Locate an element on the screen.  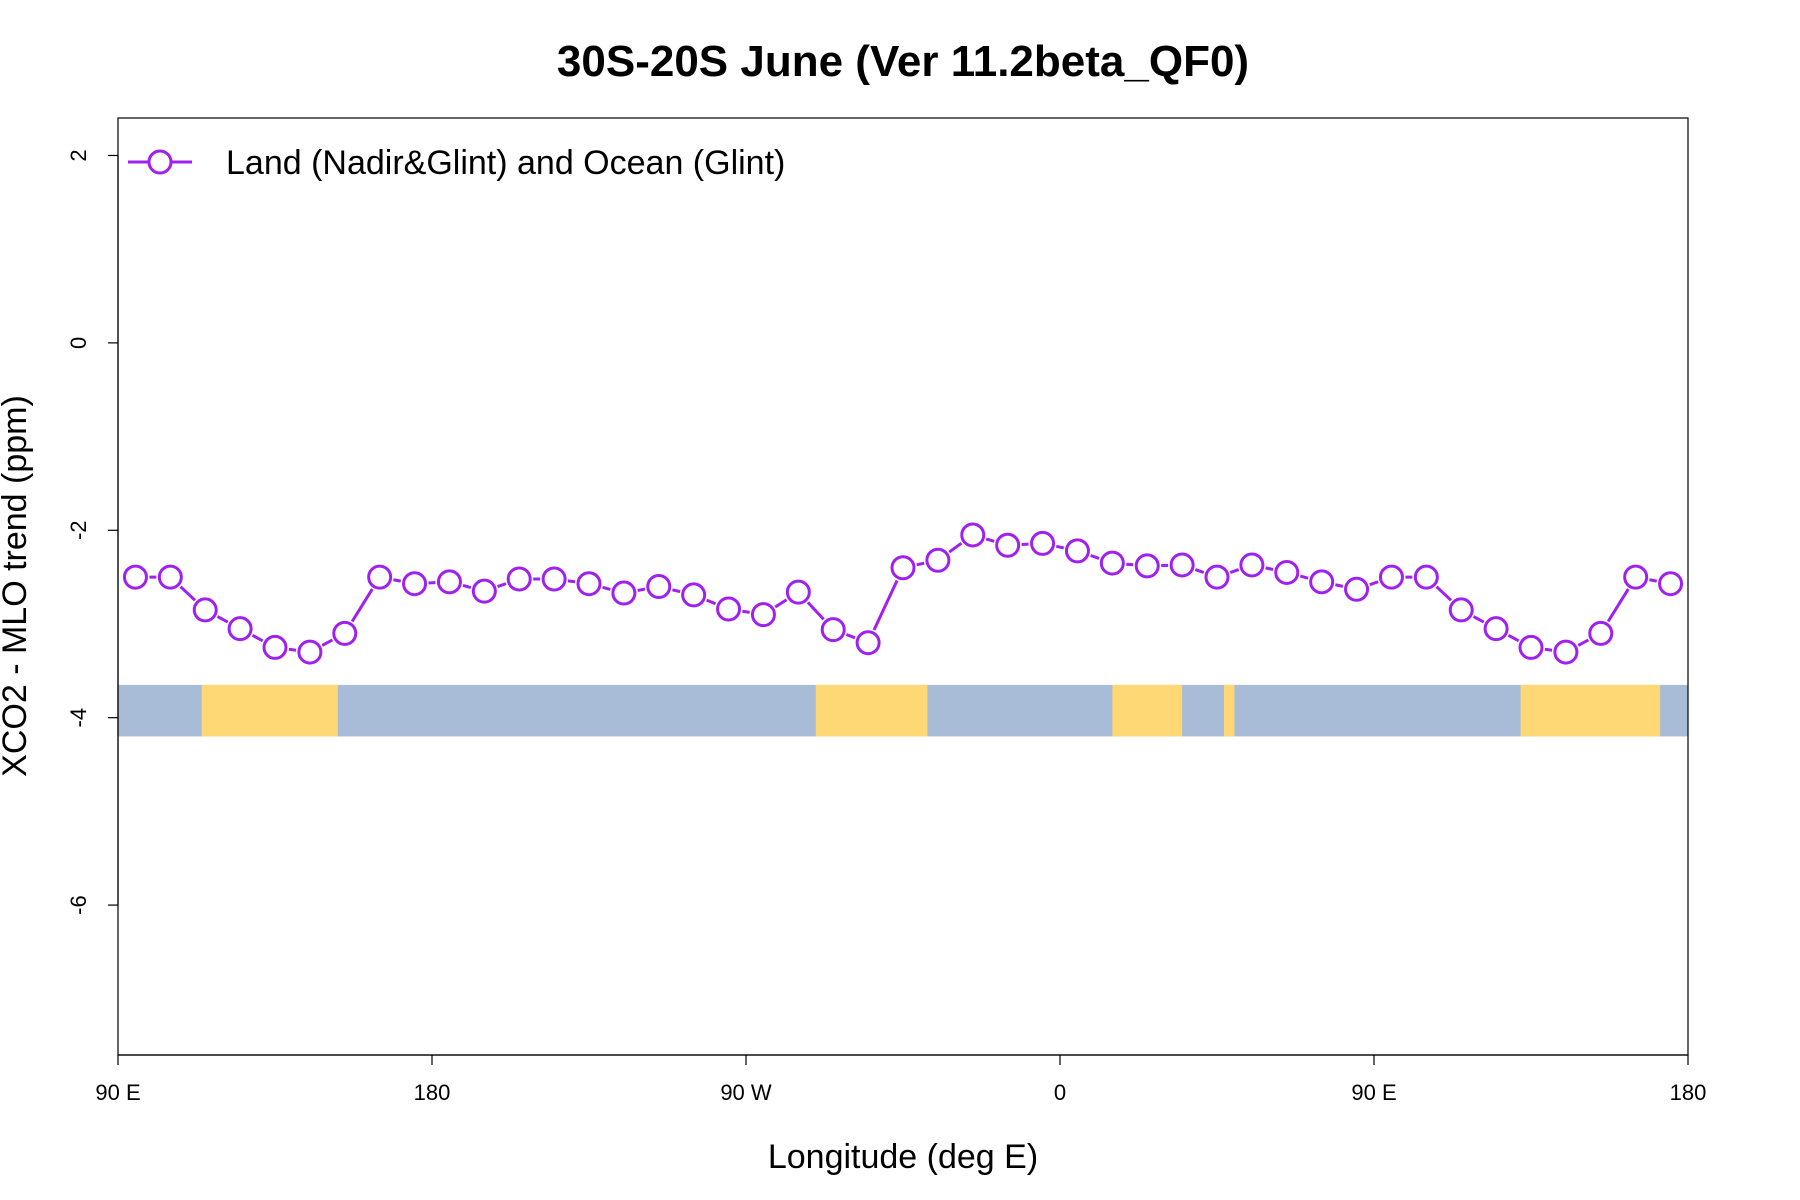
x-tick-label: 90 W is located at coordinates (746, 1092).